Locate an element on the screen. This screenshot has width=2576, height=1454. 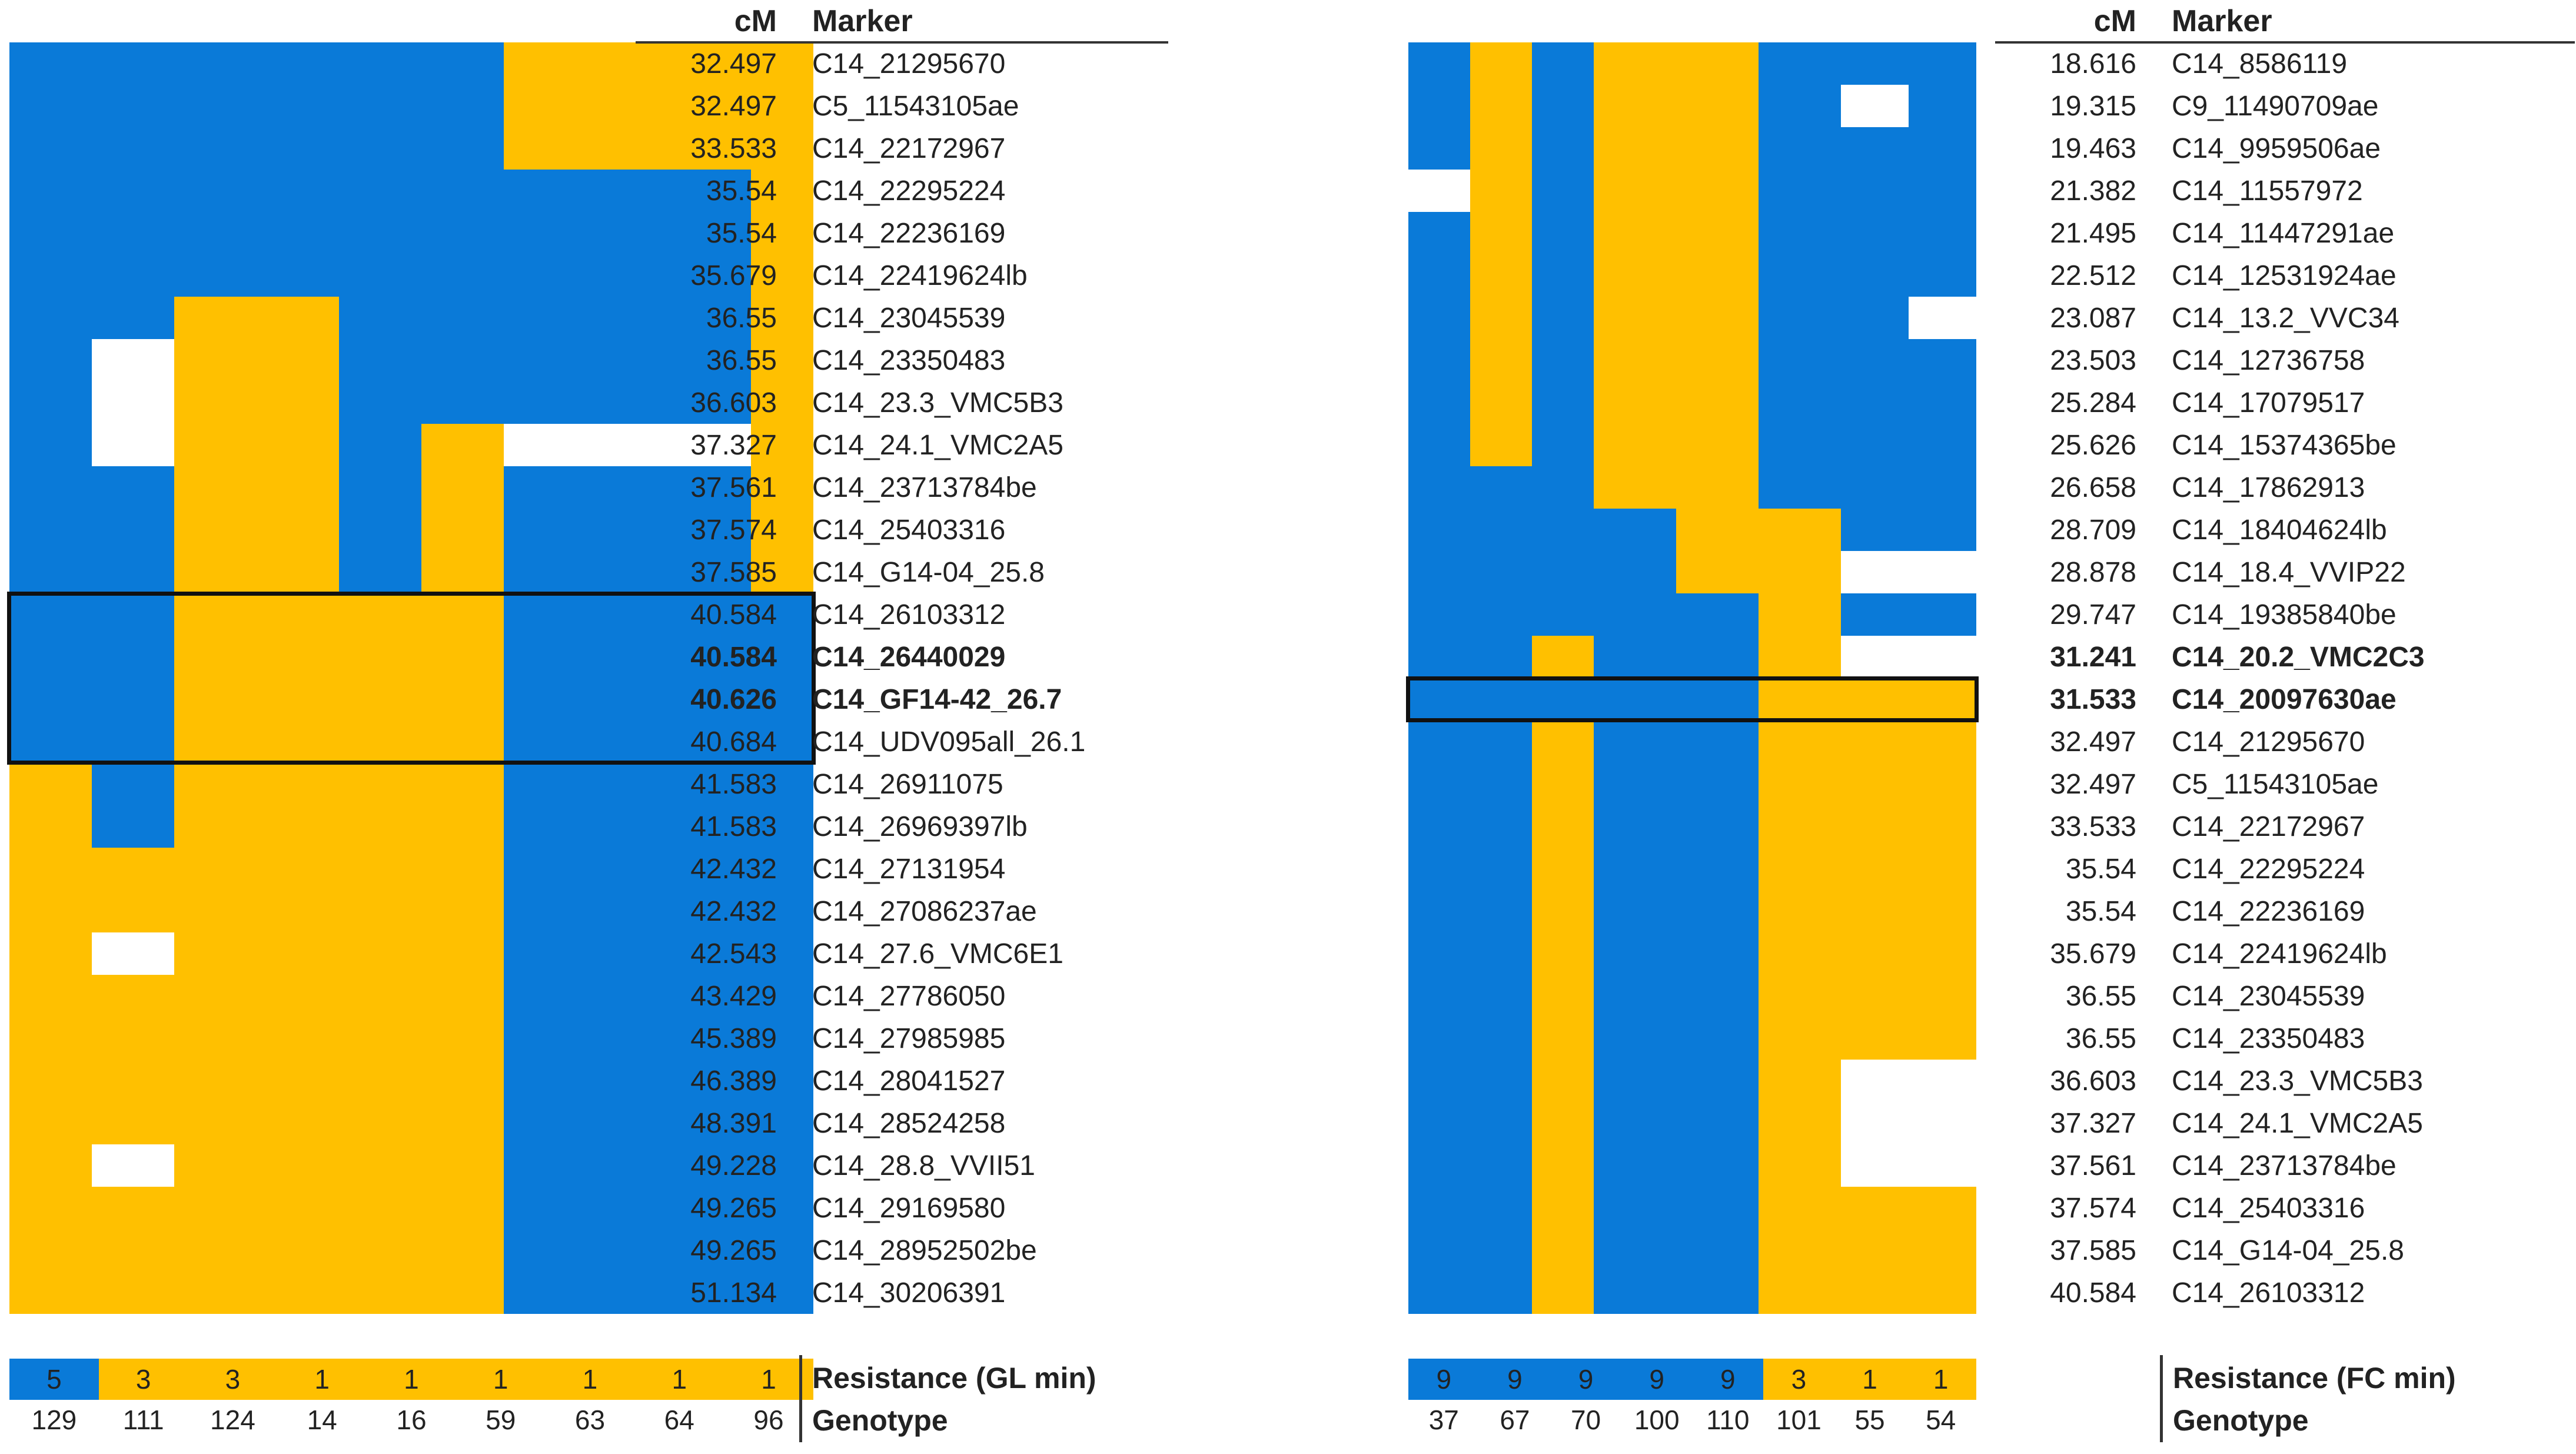
marker-name: C14_27.6_VMC6E1 is located at coordinates (937, 954).